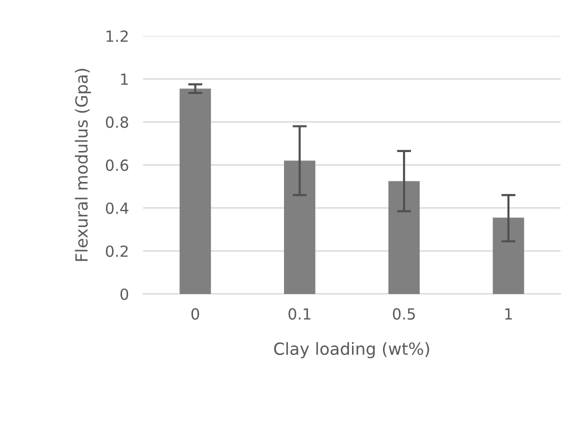 This screenshot has height=423, width=584. What do you see at coordinates (117, 208) in the screenshot?
I see `y-tick-label: 0.4` at bounding box center [117, 208].